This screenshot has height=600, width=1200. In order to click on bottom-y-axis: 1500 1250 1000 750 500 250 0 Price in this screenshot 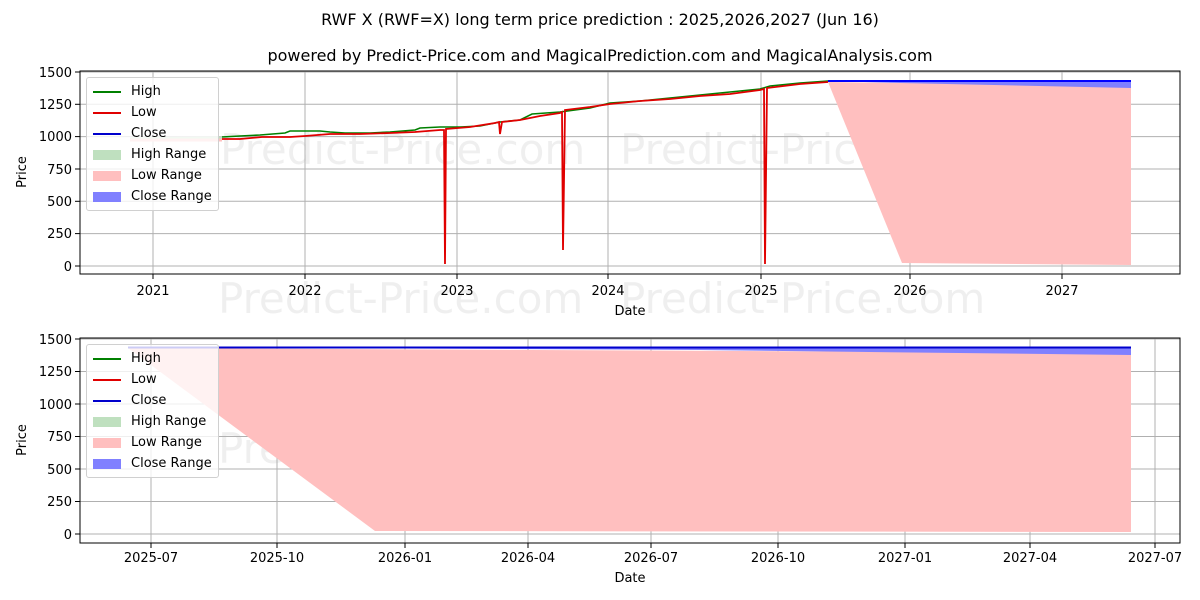, I will do `click(47, 438)`.